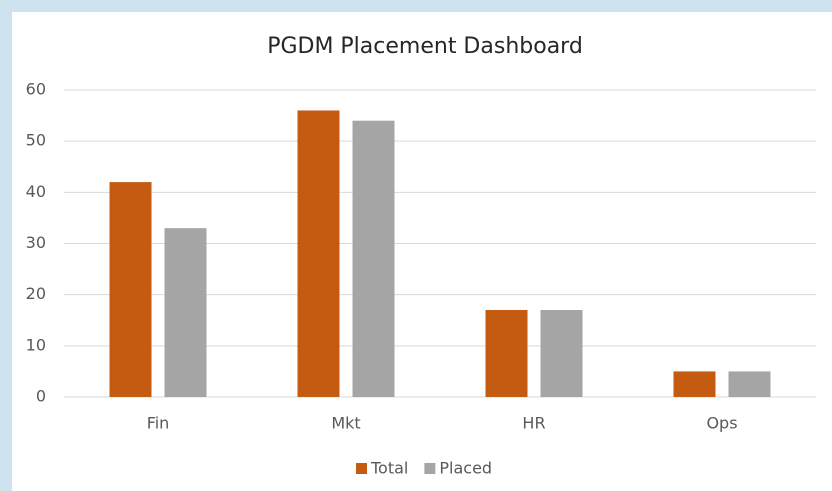 The height and width of the screenshot is (491, 832). I want to click on y-tick-label: 10, so click(36, 344).